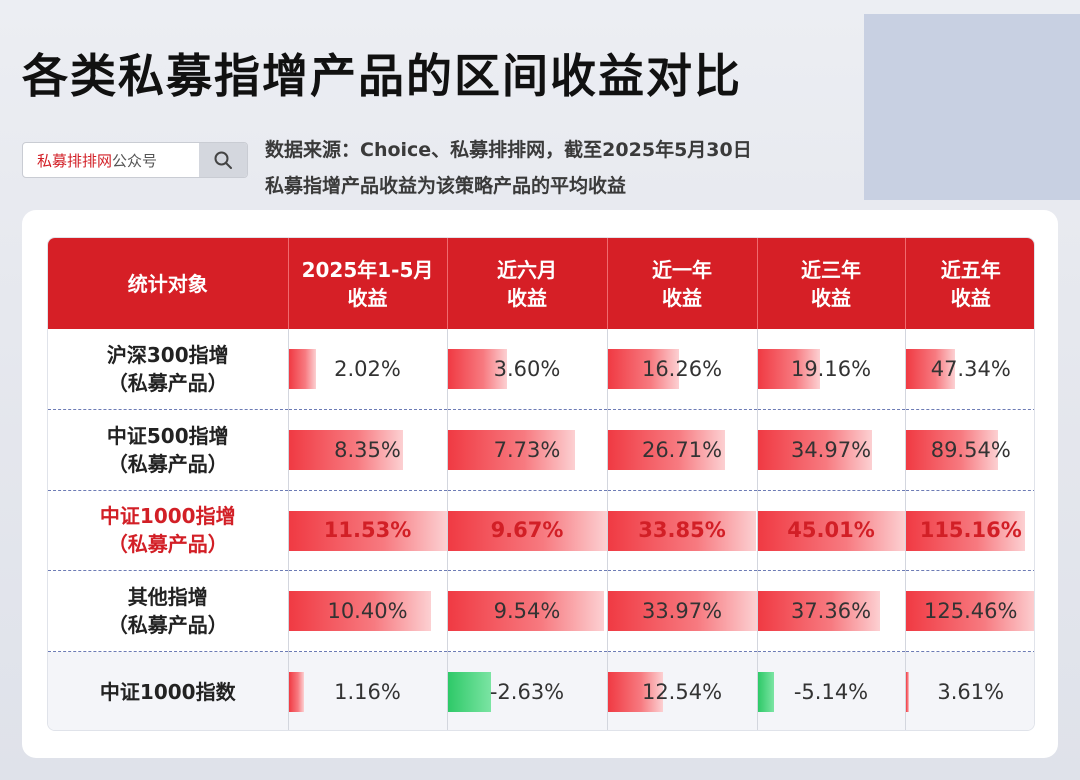 The height and width of the screenshot is (780, 1080). What do you see at coordinates (682, 691) in the screenshot?
I see `value-label: 12.54%` at bounding box center [682, 691].